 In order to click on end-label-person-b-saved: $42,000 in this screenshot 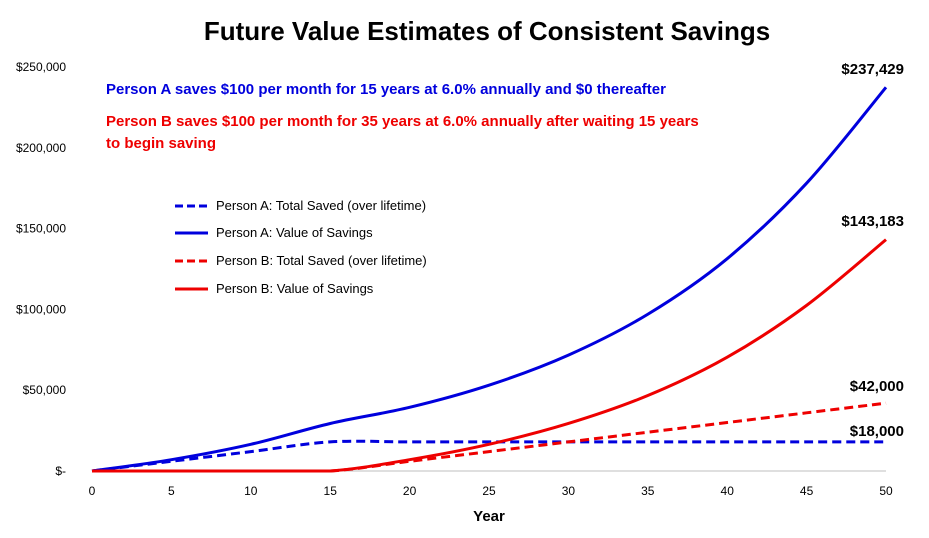, I will do `click(877, 386)`.